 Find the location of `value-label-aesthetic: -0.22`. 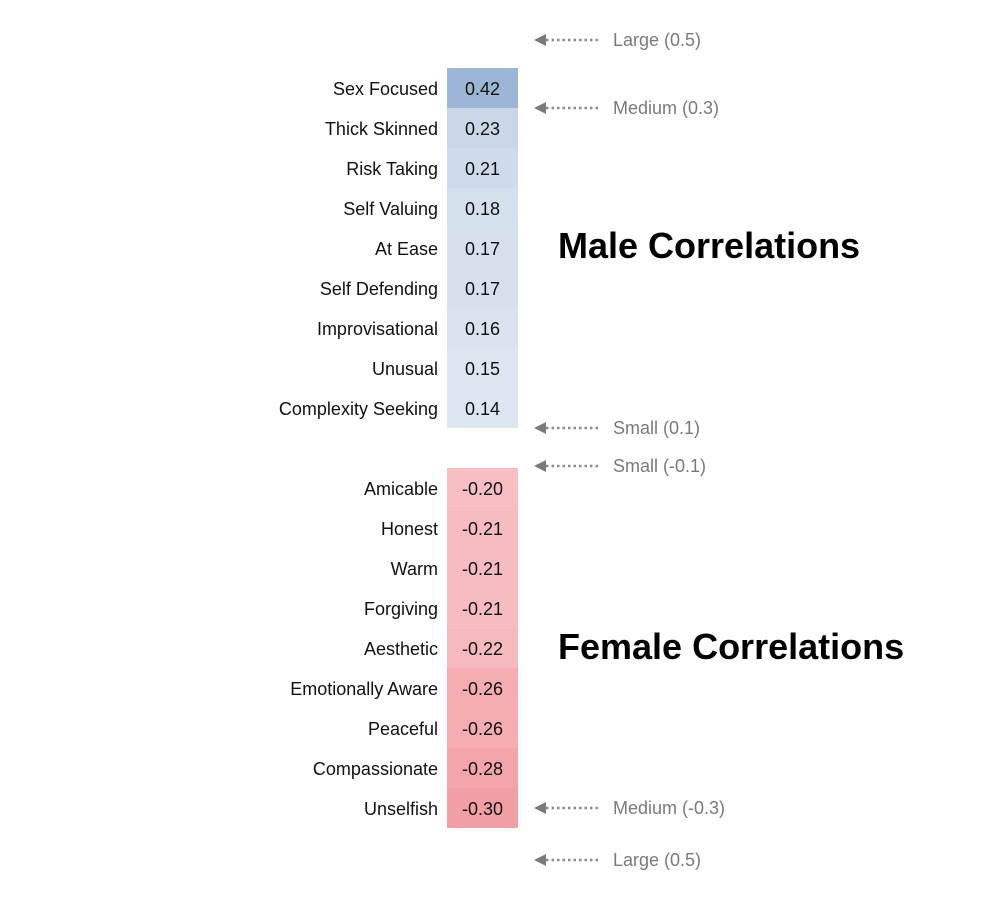

value-label-aesthetic: -0.22 is located at coordinates (482, 649).